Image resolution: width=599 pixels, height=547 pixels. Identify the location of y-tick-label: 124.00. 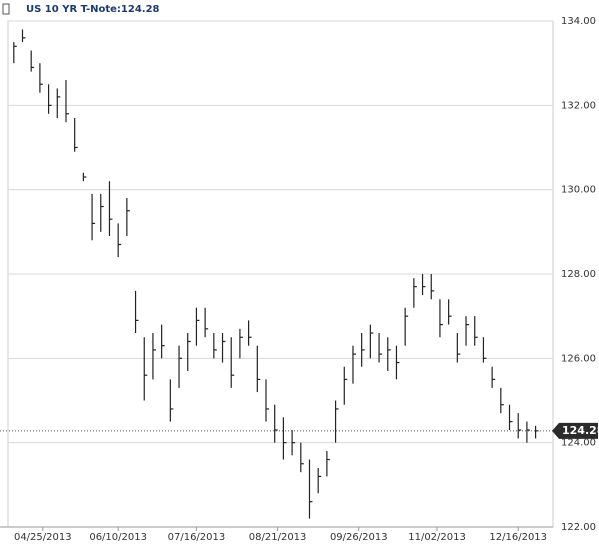
(578, 443).